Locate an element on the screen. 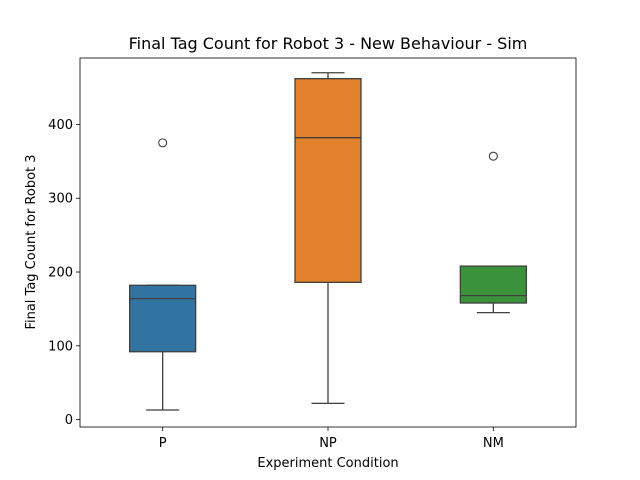 The height and width of the screenshot is (480, 640). x-tick-label: P is located at coordinates (163, 443).